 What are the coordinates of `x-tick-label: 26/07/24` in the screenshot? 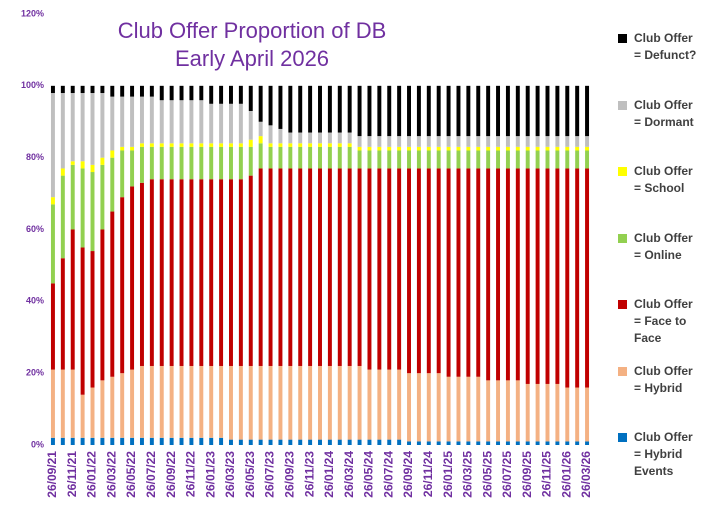 It's located at (388, 474).